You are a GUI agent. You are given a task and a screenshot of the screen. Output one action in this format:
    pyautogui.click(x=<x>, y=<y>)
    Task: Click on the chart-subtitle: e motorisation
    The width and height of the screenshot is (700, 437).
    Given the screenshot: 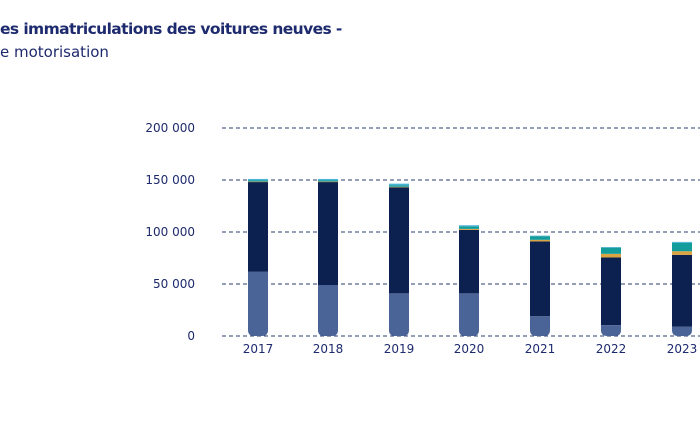 What is the action you would take?
    pyautogui.click(x=54, y=52)
    